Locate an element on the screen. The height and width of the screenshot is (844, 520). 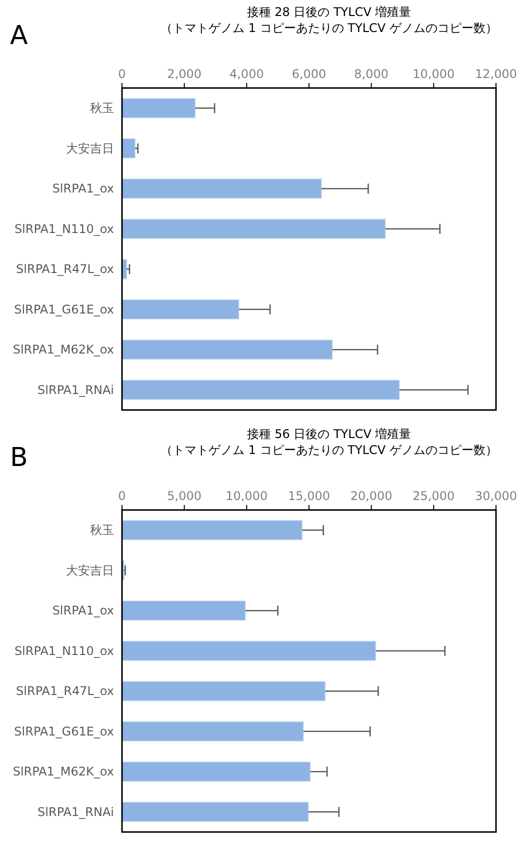
chart-title: 接種 56 日後の TYLCV 増殖量 is located at coordinates (329, 434).